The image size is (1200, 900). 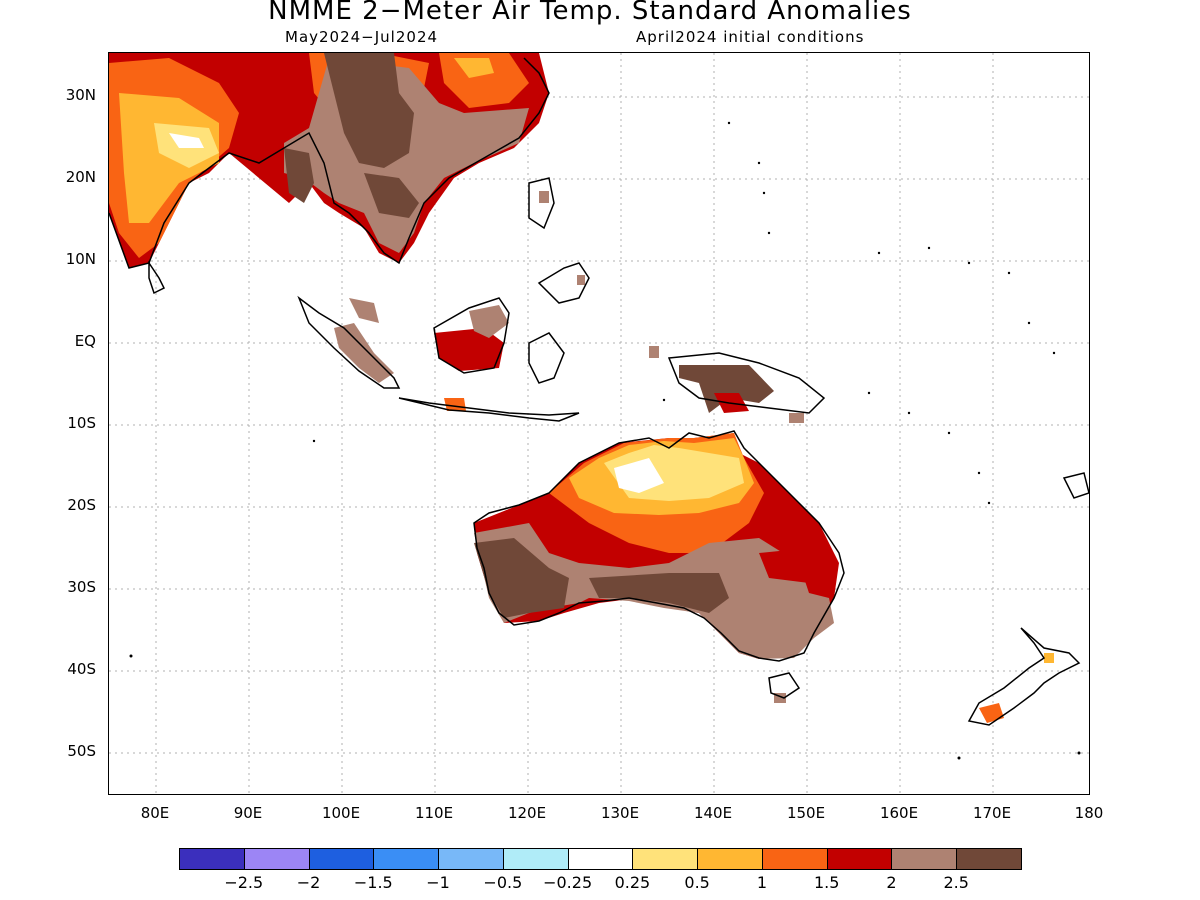 What do you see at coordinates (81, 751) in the screenshot?
I see `lat-label-50s: 50S` at bounding box center [81, 751].